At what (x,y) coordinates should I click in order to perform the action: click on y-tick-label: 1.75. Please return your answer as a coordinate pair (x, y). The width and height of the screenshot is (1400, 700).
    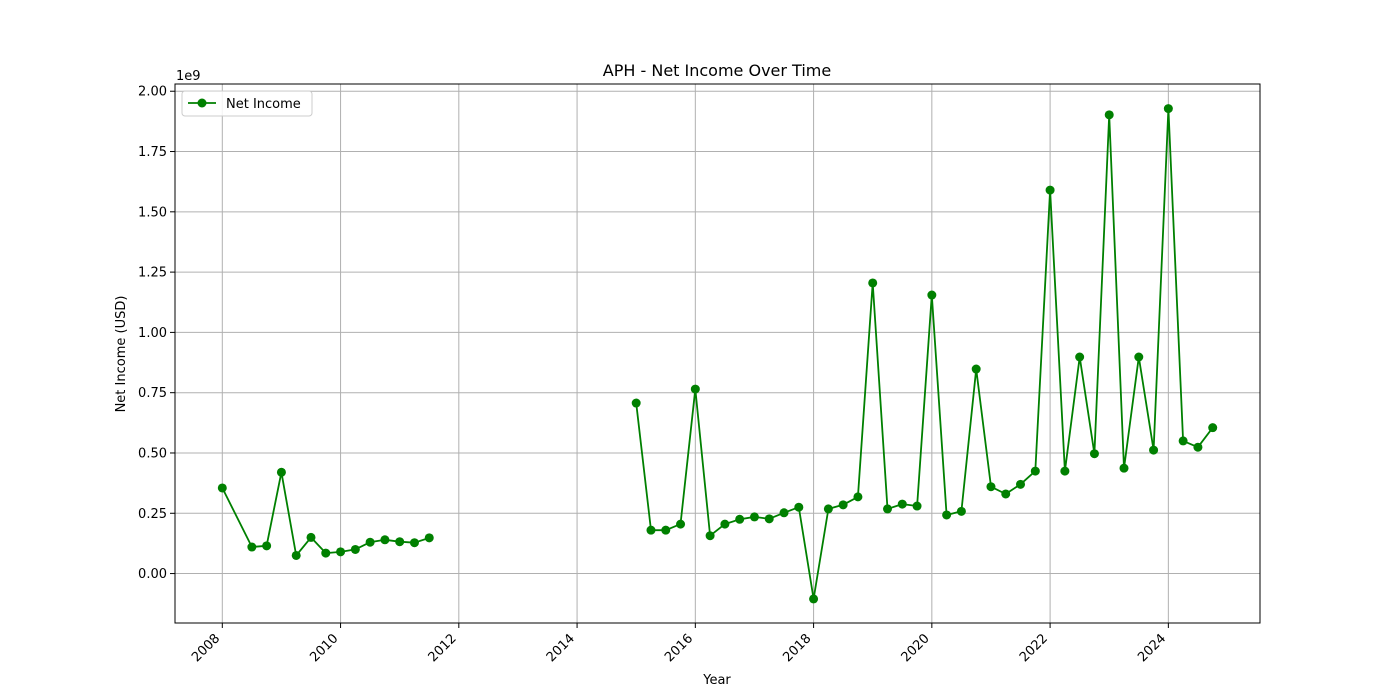
    Looking at the image, I should click on (152, 152).